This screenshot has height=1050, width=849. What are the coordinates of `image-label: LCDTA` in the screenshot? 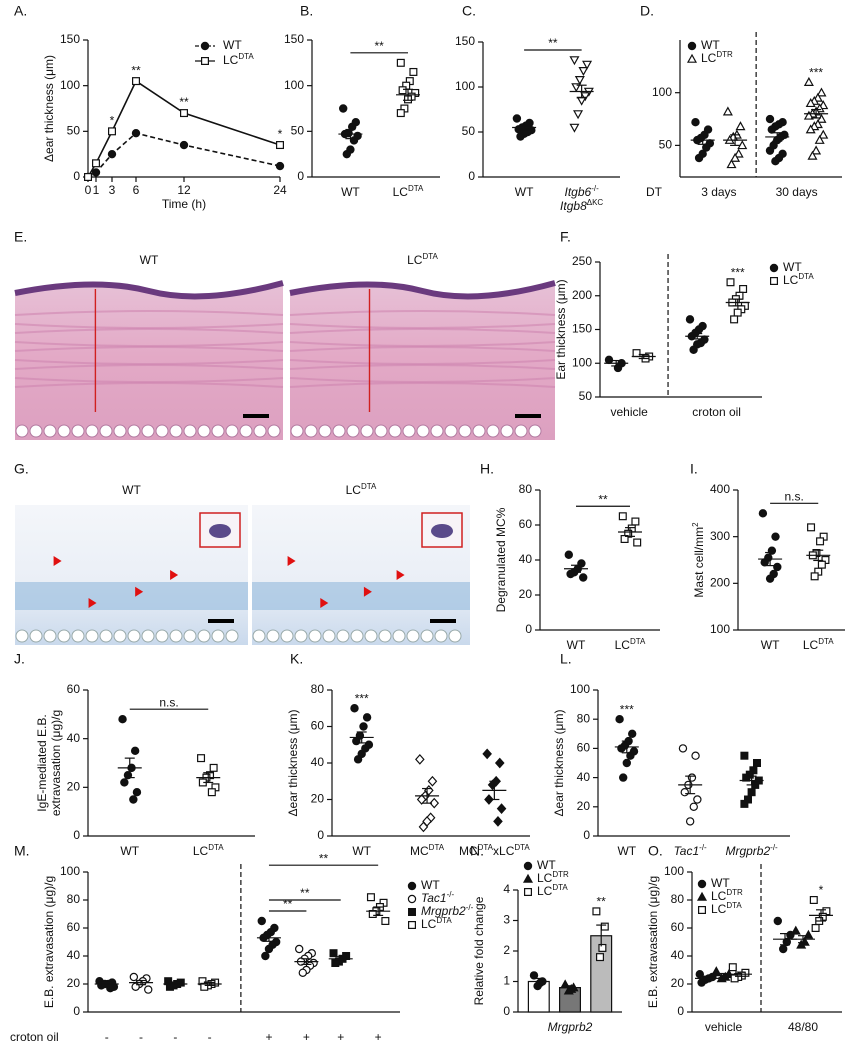 It's located at (422, 260).